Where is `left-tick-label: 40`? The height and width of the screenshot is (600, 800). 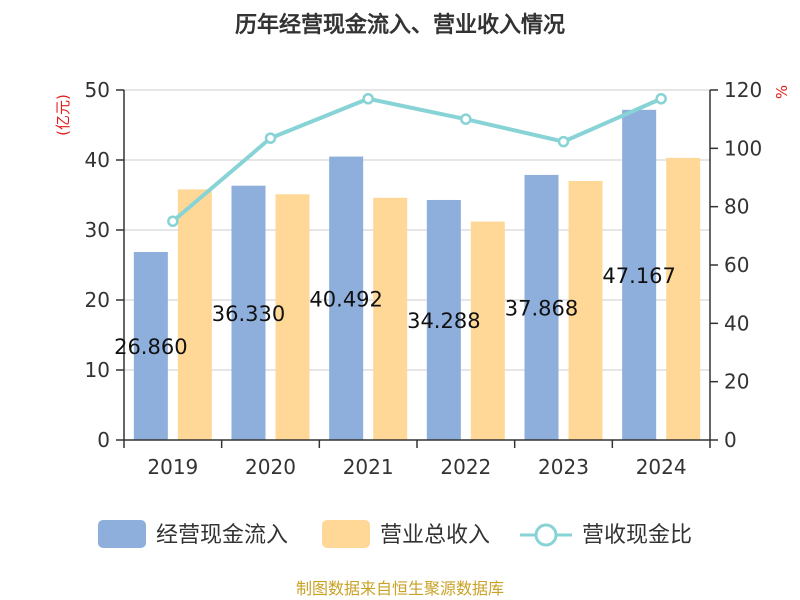
left-tick-label: 40 is located at coordinates (97, 160).